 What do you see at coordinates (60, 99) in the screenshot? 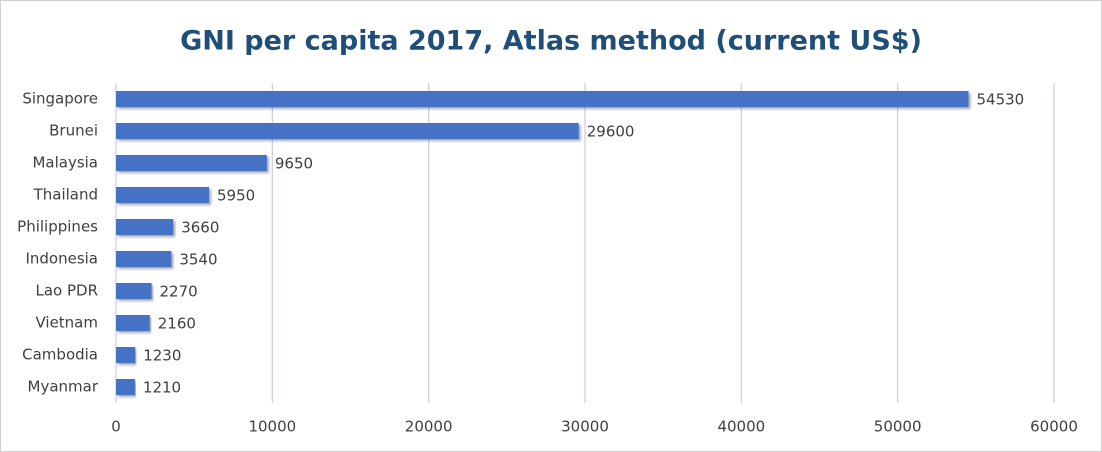
I see `y-tick-label: Singapore` at bounding box center [60, 99].